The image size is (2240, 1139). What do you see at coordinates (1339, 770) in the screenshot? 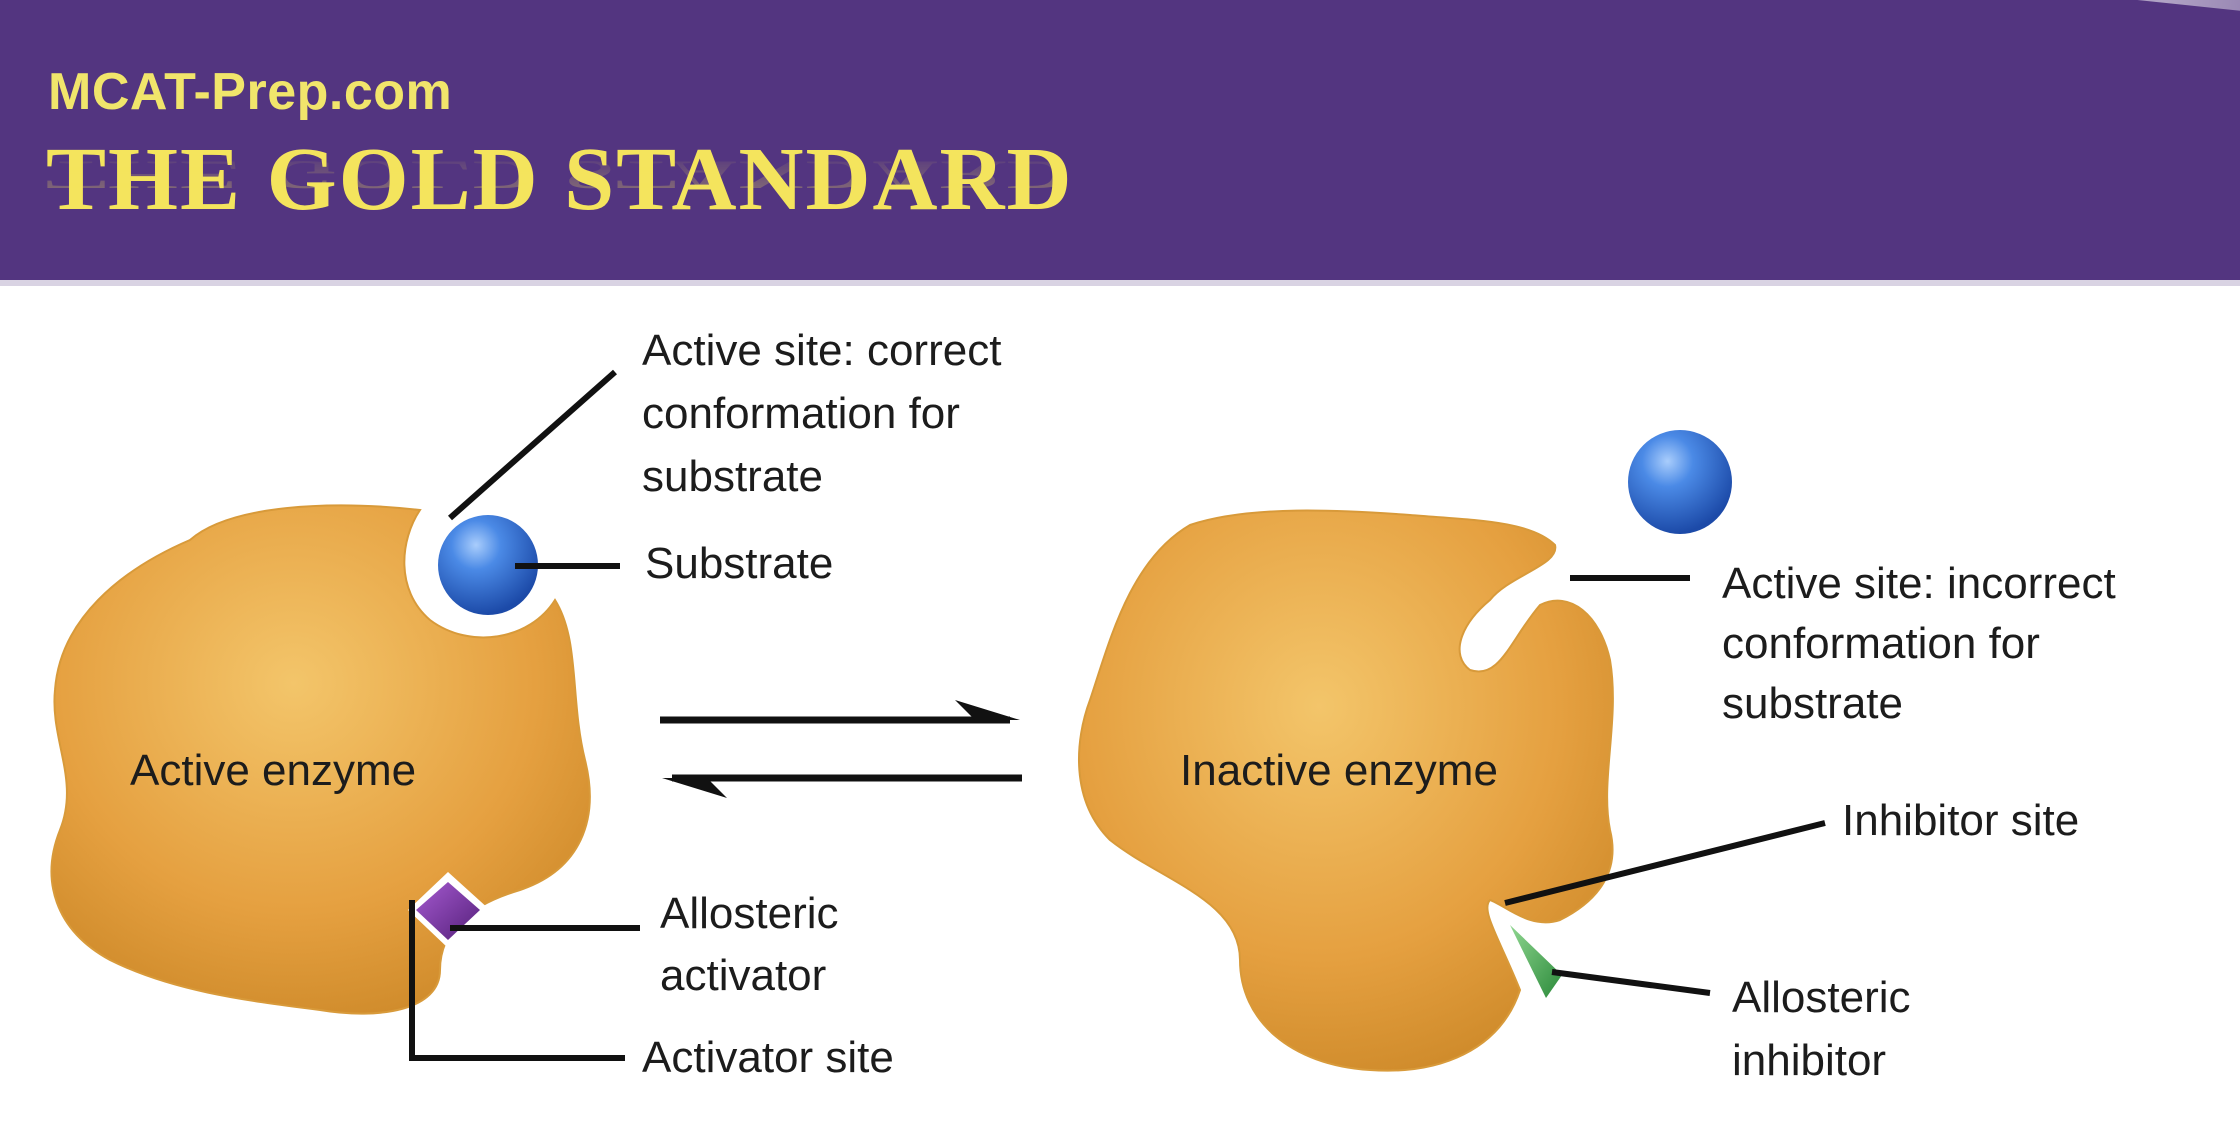
I see `inactive-enzyme-label: Inactive enzyme` at bounding box center [1339, 770].